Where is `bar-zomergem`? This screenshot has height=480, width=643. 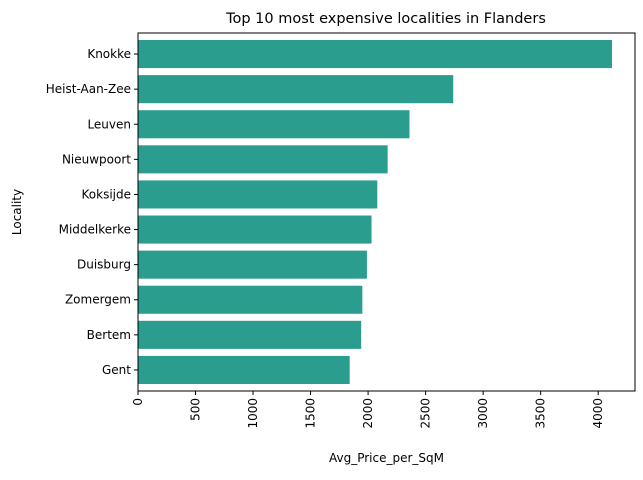
bar-zomergem is located at coordinates (250, 299).